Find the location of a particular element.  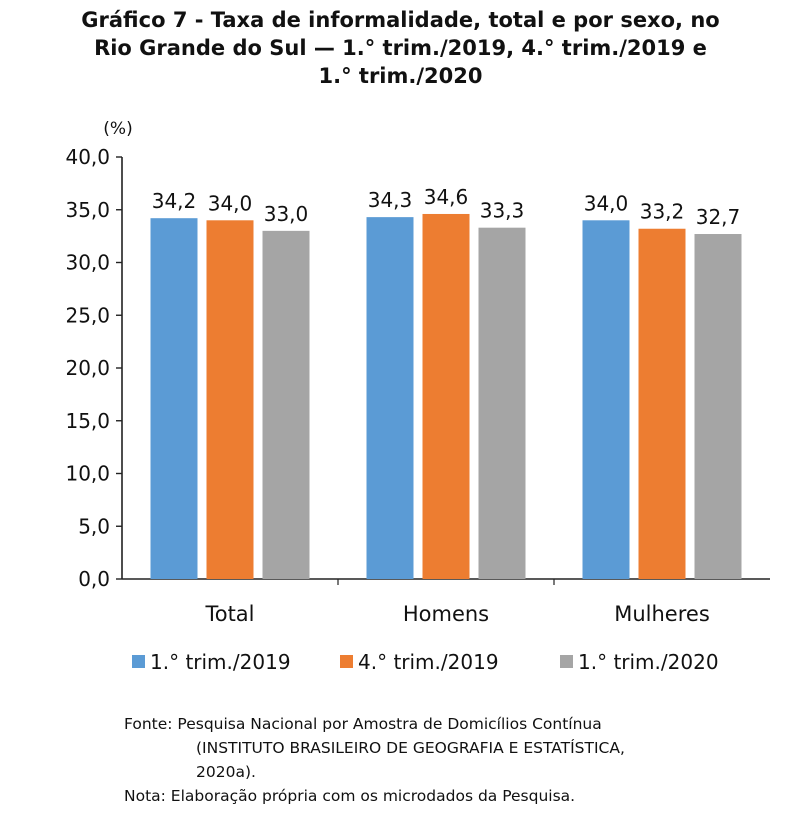

legend-label: 1.° trim./2019 is located at coordinates (220, 662).